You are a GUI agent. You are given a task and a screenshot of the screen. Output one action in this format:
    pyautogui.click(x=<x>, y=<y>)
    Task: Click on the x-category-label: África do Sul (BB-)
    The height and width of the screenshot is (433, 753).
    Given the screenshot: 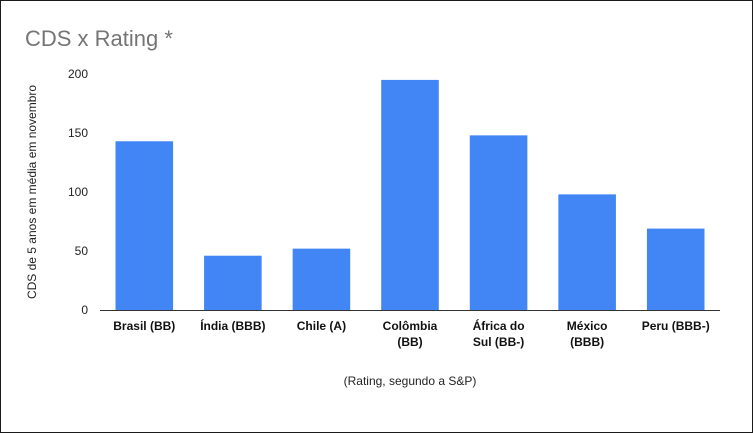 What is the action you would take?
    pyautogui.click(x=499, y=333)
    